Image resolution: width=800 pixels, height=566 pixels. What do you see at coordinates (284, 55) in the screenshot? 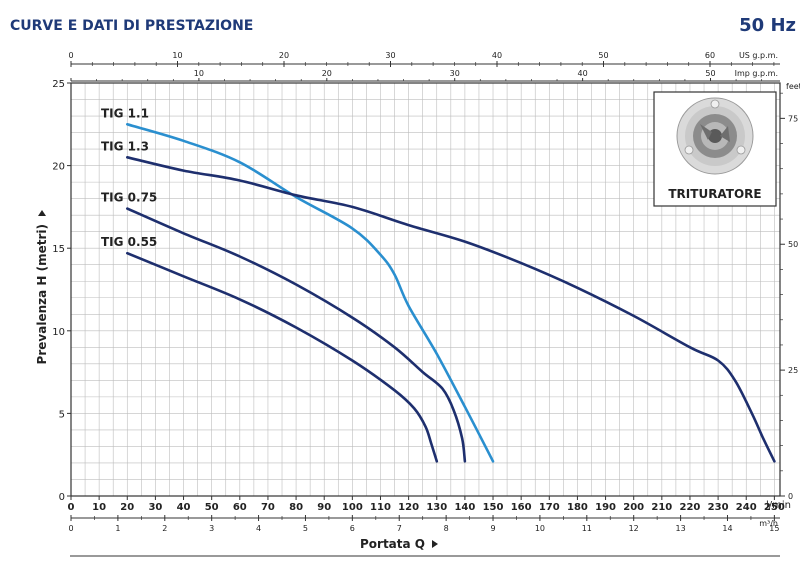
I see `us-gpm-tick-label: 20` at bounding box center [284, 55].